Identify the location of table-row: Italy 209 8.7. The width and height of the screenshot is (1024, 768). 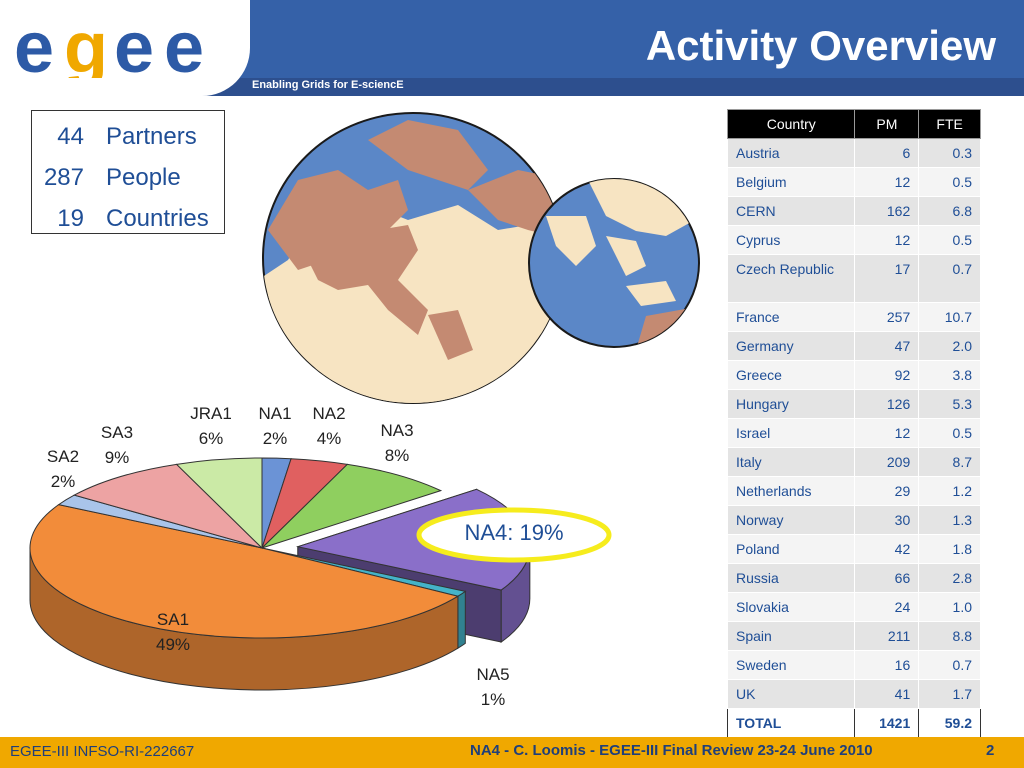
(853, 462).